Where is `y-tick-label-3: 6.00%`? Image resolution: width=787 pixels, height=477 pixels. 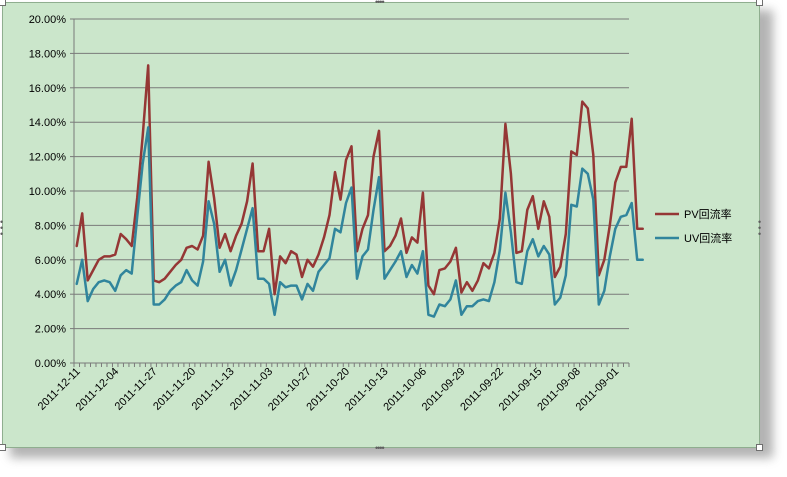
y-tick-label-3: 6.00% is located at coordinates (50, 261).